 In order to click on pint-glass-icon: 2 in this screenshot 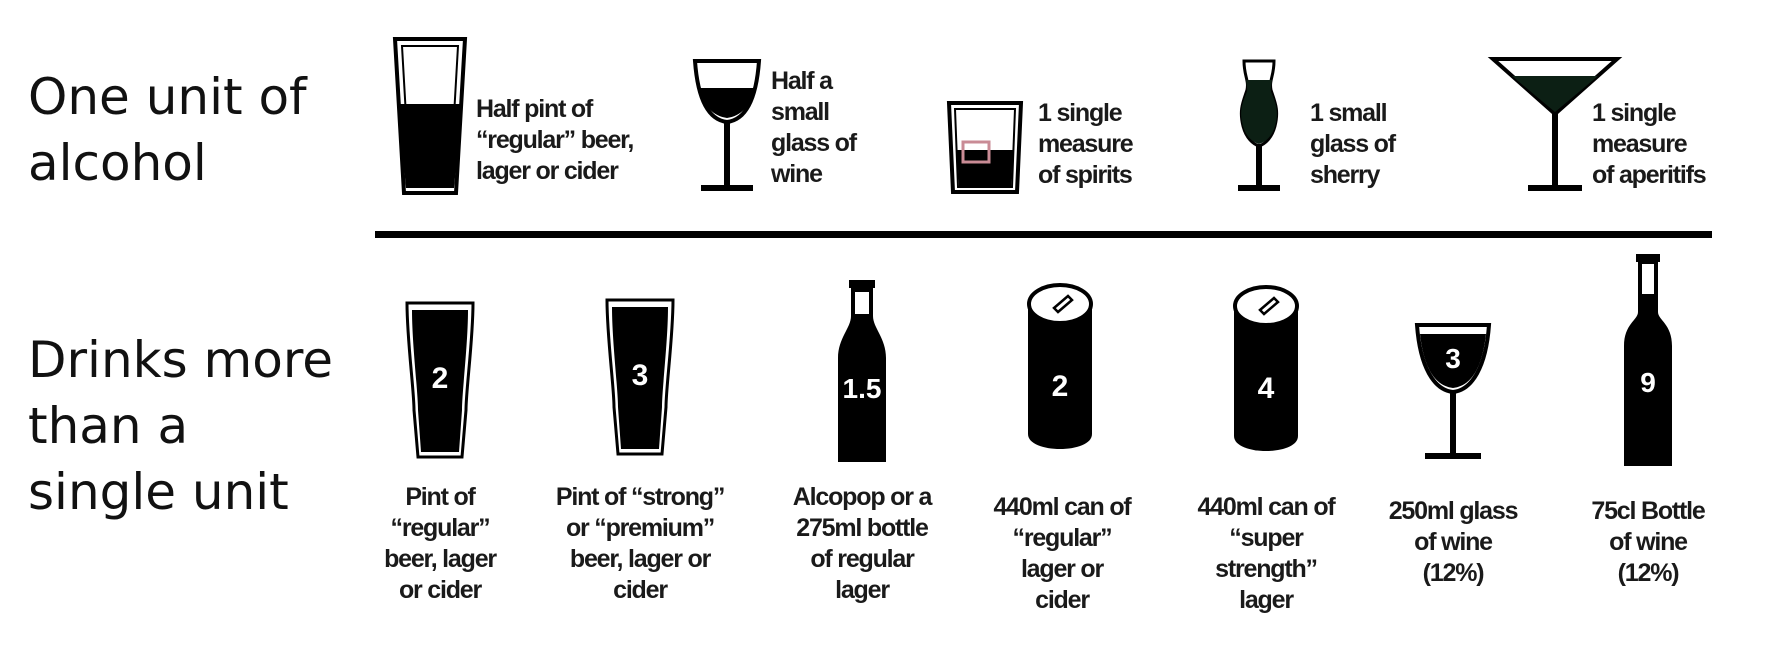, I will do `click(440, 380)`.